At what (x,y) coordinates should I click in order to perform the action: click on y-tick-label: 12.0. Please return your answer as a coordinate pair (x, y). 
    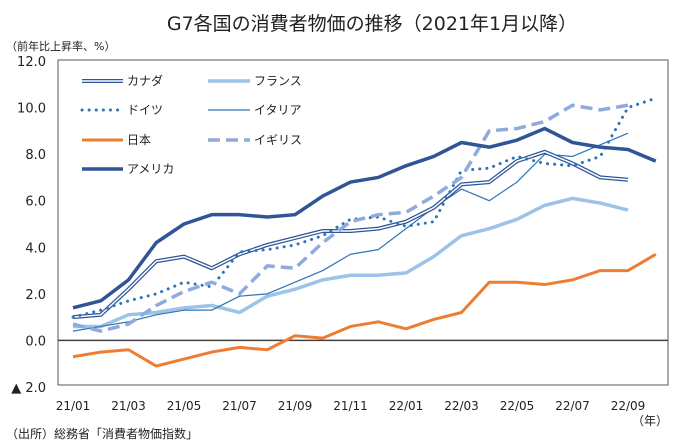
    Looking at the image, I should click on (31, 62).